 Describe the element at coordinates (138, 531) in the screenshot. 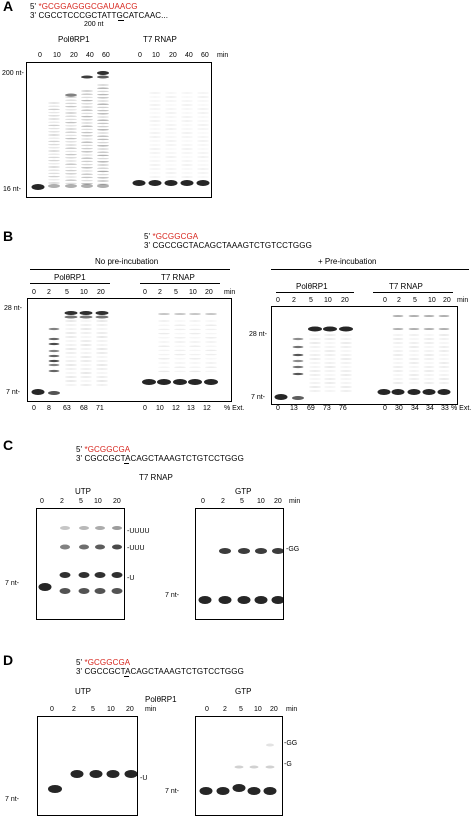

I see `band-label-uuuu: -UUUU` at that location.